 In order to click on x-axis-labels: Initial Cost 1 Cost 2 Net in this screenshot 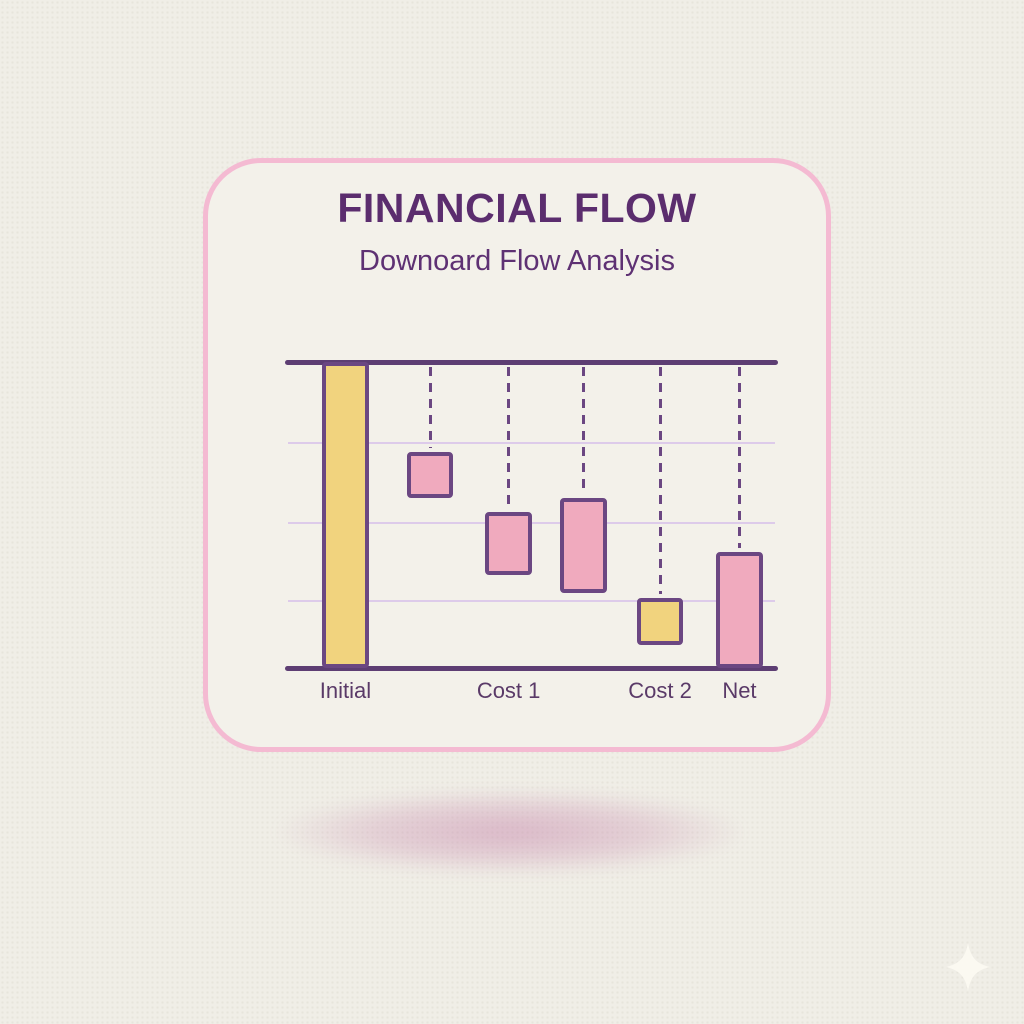, I will do `click(531, 693)`.